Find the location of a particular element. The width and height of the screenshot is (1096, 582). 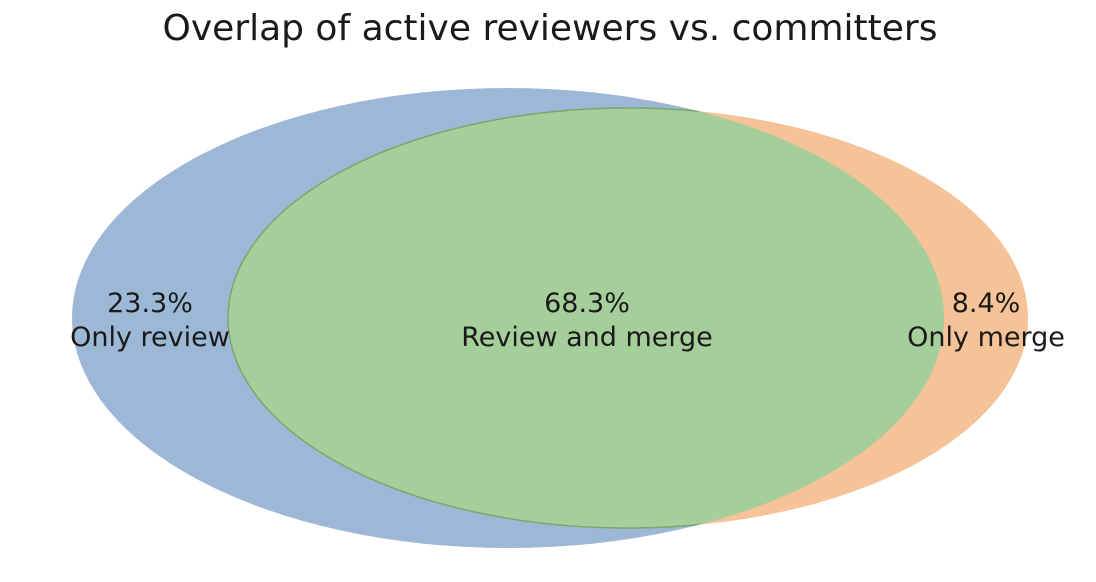

region-value-only-merge: 8.4% is located at coordinates (986, 303).